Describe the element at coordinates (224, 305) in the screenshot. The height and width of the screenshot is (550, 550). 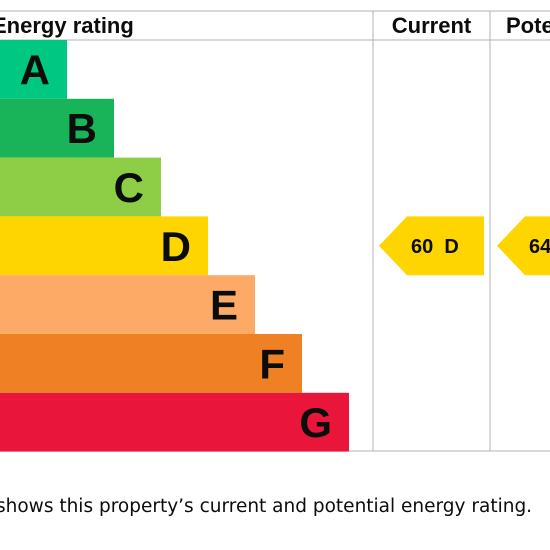
I see `band-e-label: E` at that location.